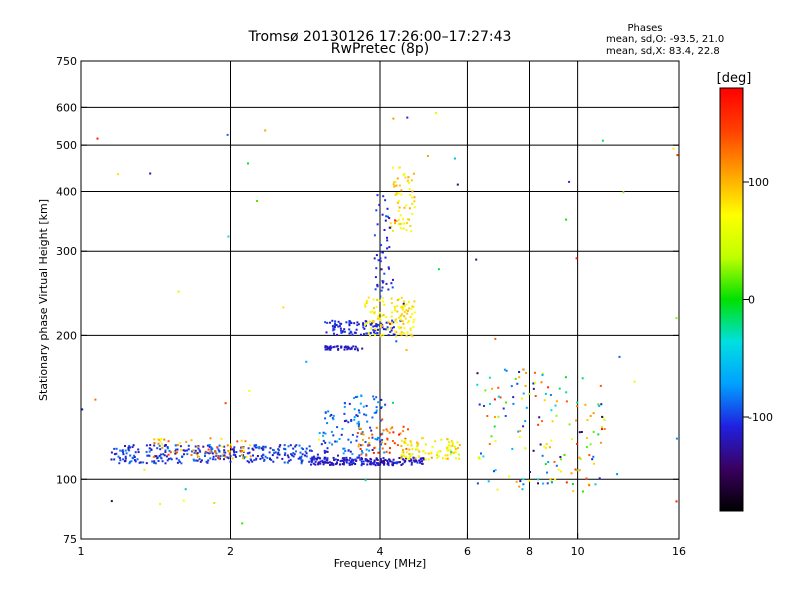 This screenshot has height=600, width=800. What do you see at coordinates (380, 37) in the screenshot?
I see `chart-title: Tromsø 20130126 17:26:00–17:27:43` at bounding box center [380, 37].